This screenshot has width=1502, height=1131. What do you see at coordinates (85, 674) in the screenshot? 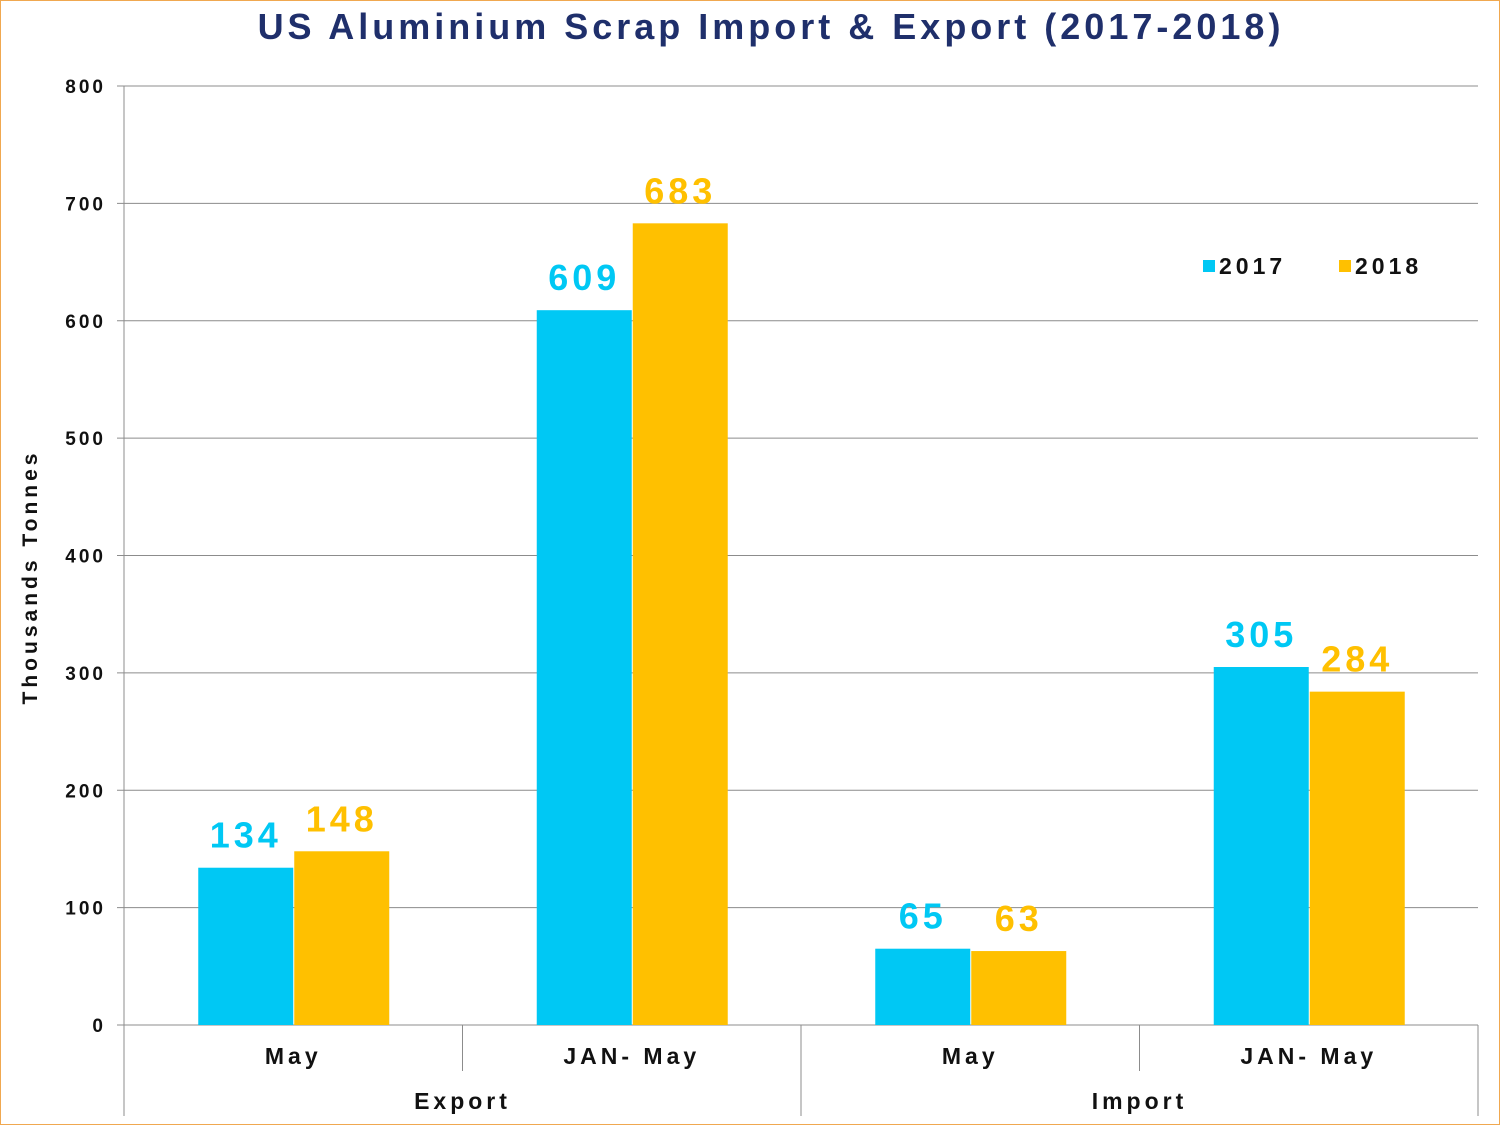
I see `y-tick-label: 300` at bounding box center [85, 674].